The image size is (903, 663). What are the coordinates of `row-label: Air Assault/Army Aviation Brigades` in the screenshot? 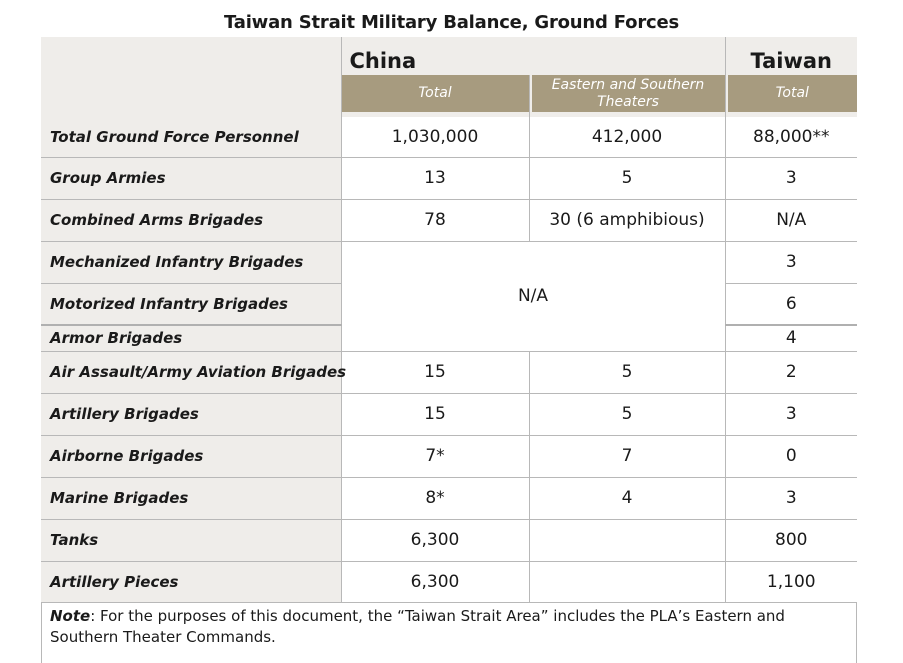 It's located at (193, 372).